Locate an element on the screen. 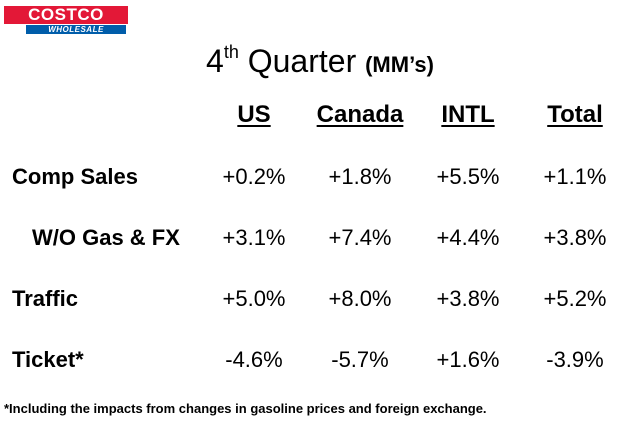 The height and width of the screenshot is (424, 640). cell-comp-sales-canada: +1.8% is located at coordinates (360, 176).